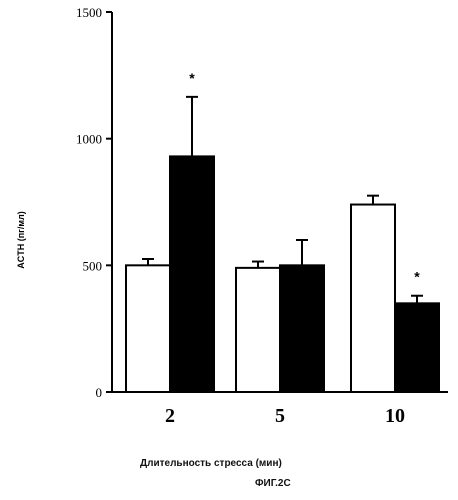 The width and height of the screenshot is (458, 500). I want to click on x-axis-label: Длительность стресса (мин), so click(211, 463).